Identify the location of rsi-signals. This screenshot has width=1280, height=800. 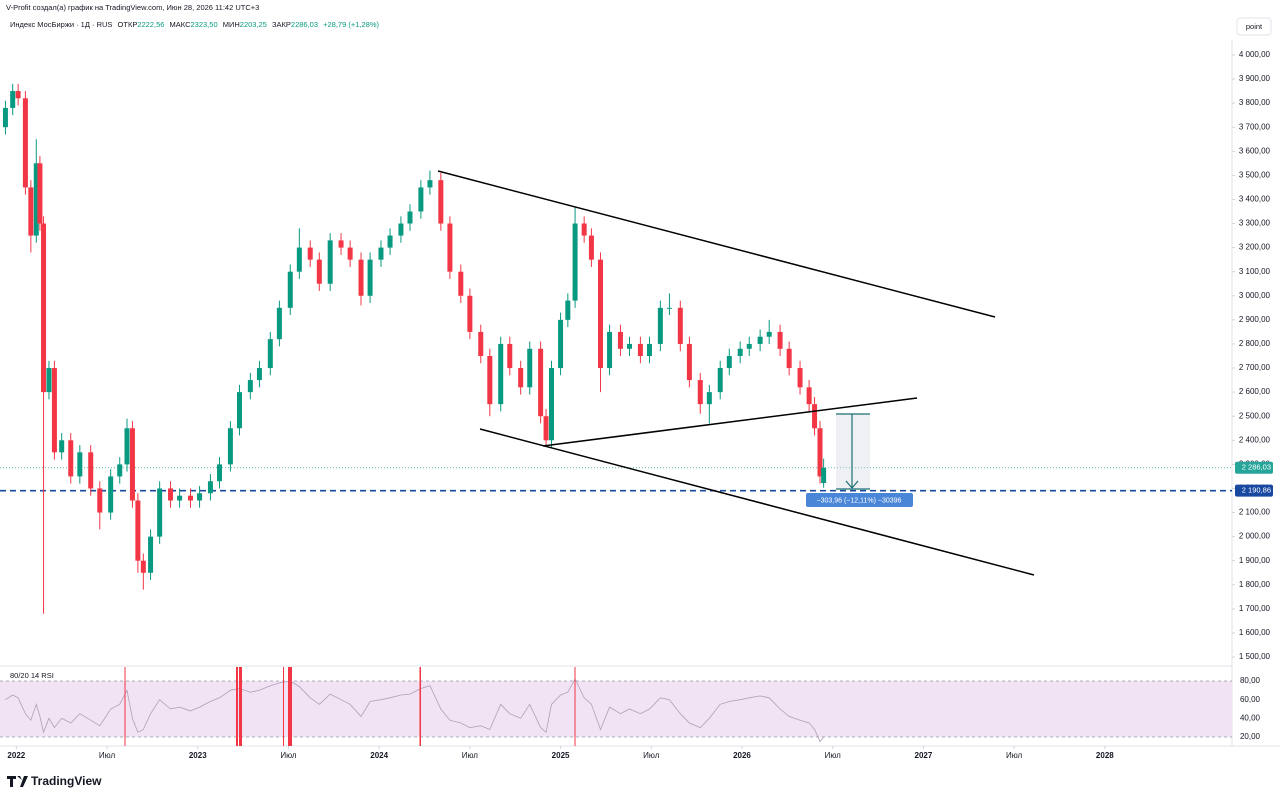
(350, 706).